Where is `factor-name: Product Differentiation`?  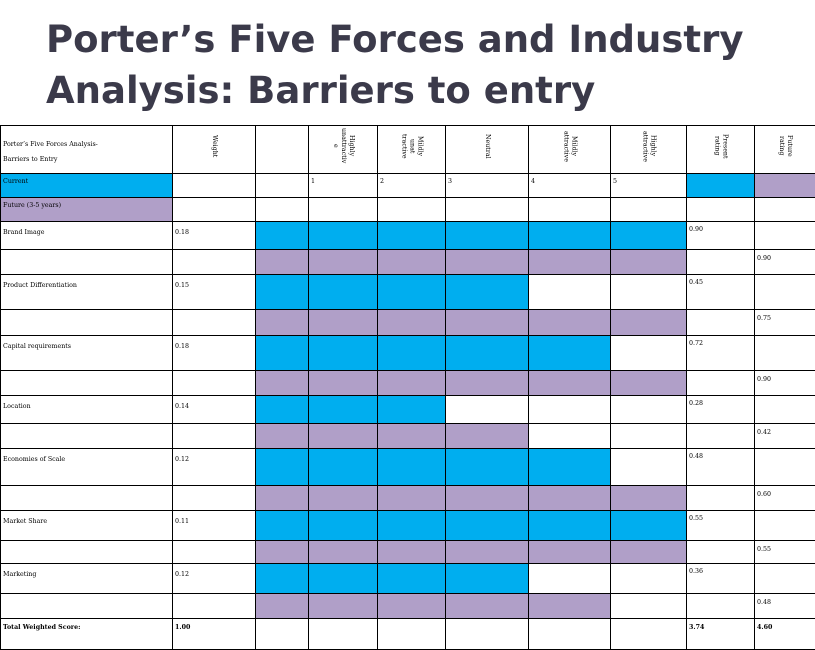
factor-name: Product Differentiation is located at coordinates (87, 292).